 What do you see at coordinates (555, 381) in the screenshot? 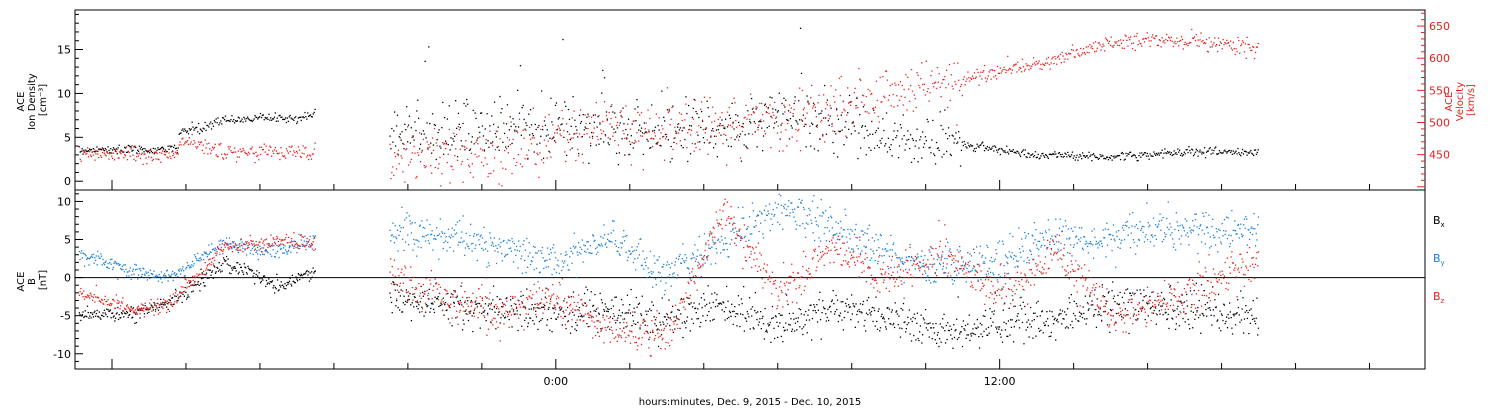
I see `x-tick-label: 0:00` at bounding box center [555, 381].